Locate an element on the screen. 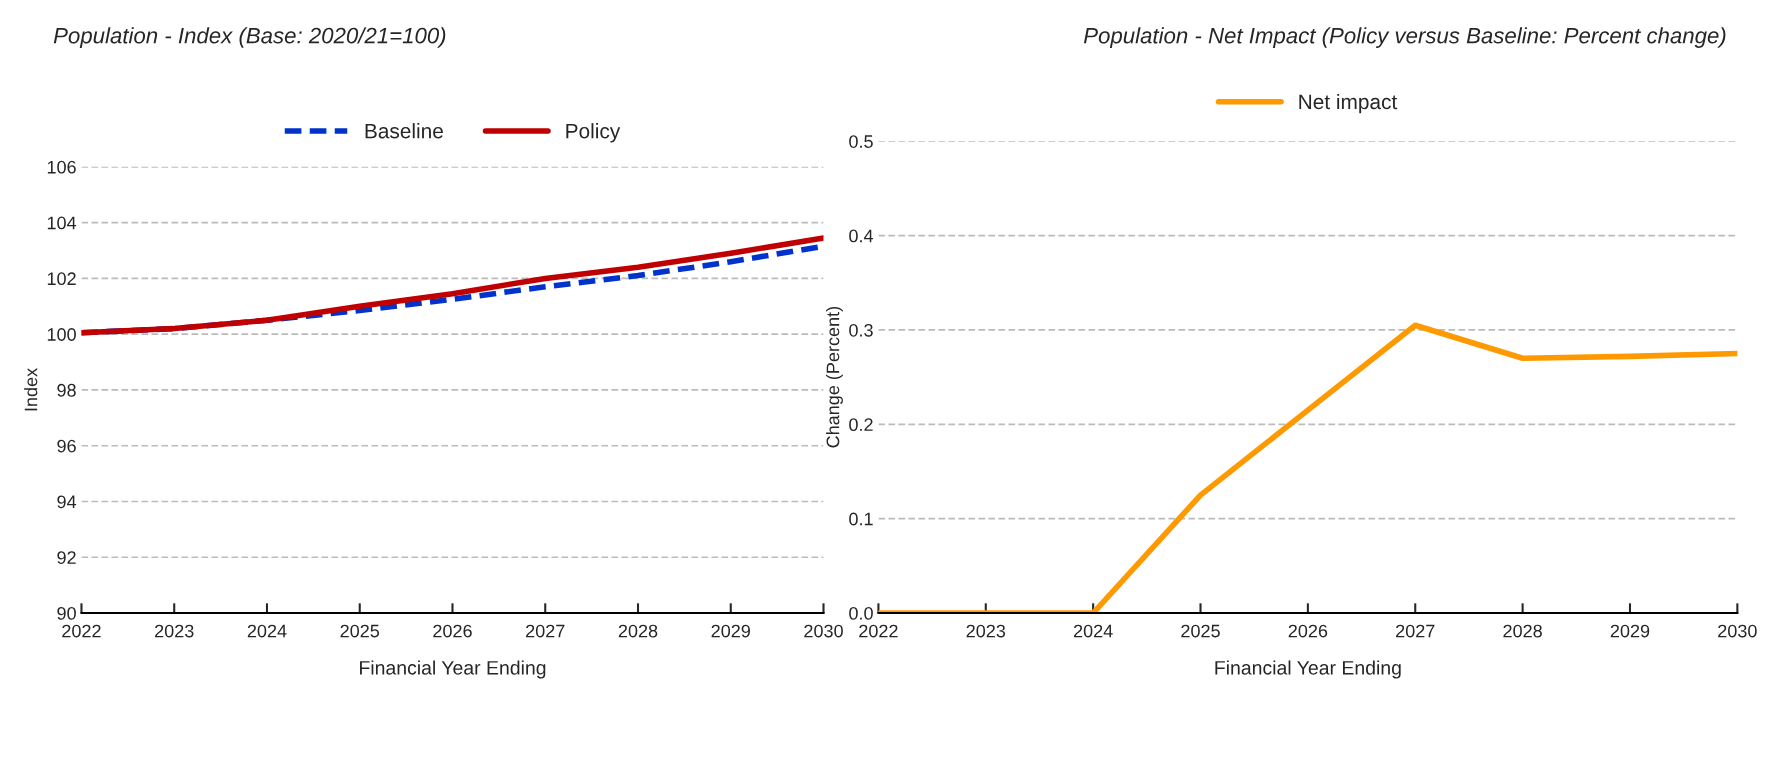 The image size is (1771, 776). y-tick-label: 102 is located at coordinates (61, 279).